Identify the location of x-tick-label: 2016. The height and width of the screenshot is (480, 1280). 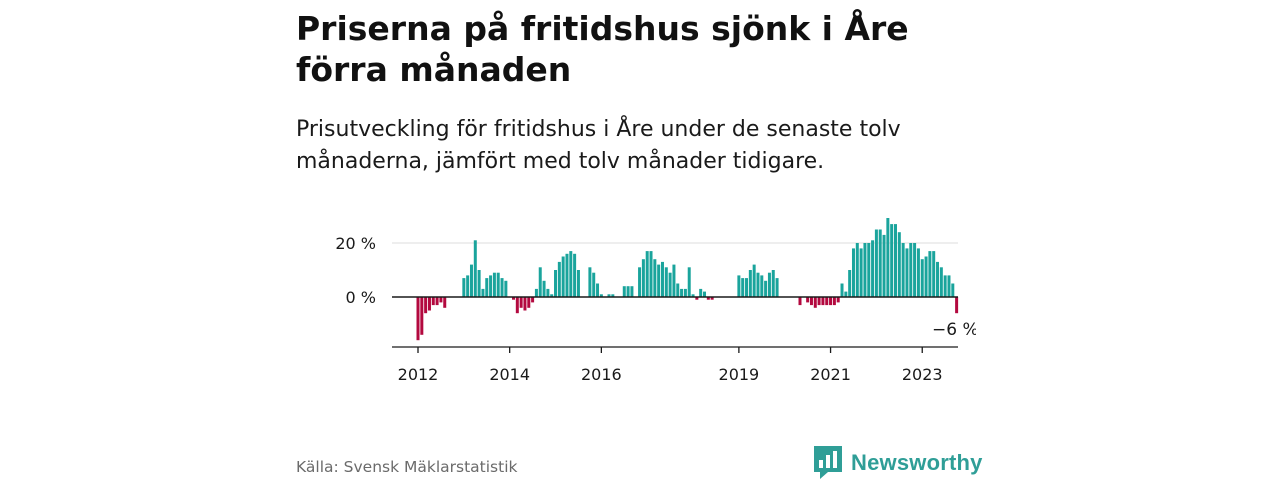
(601, 374).